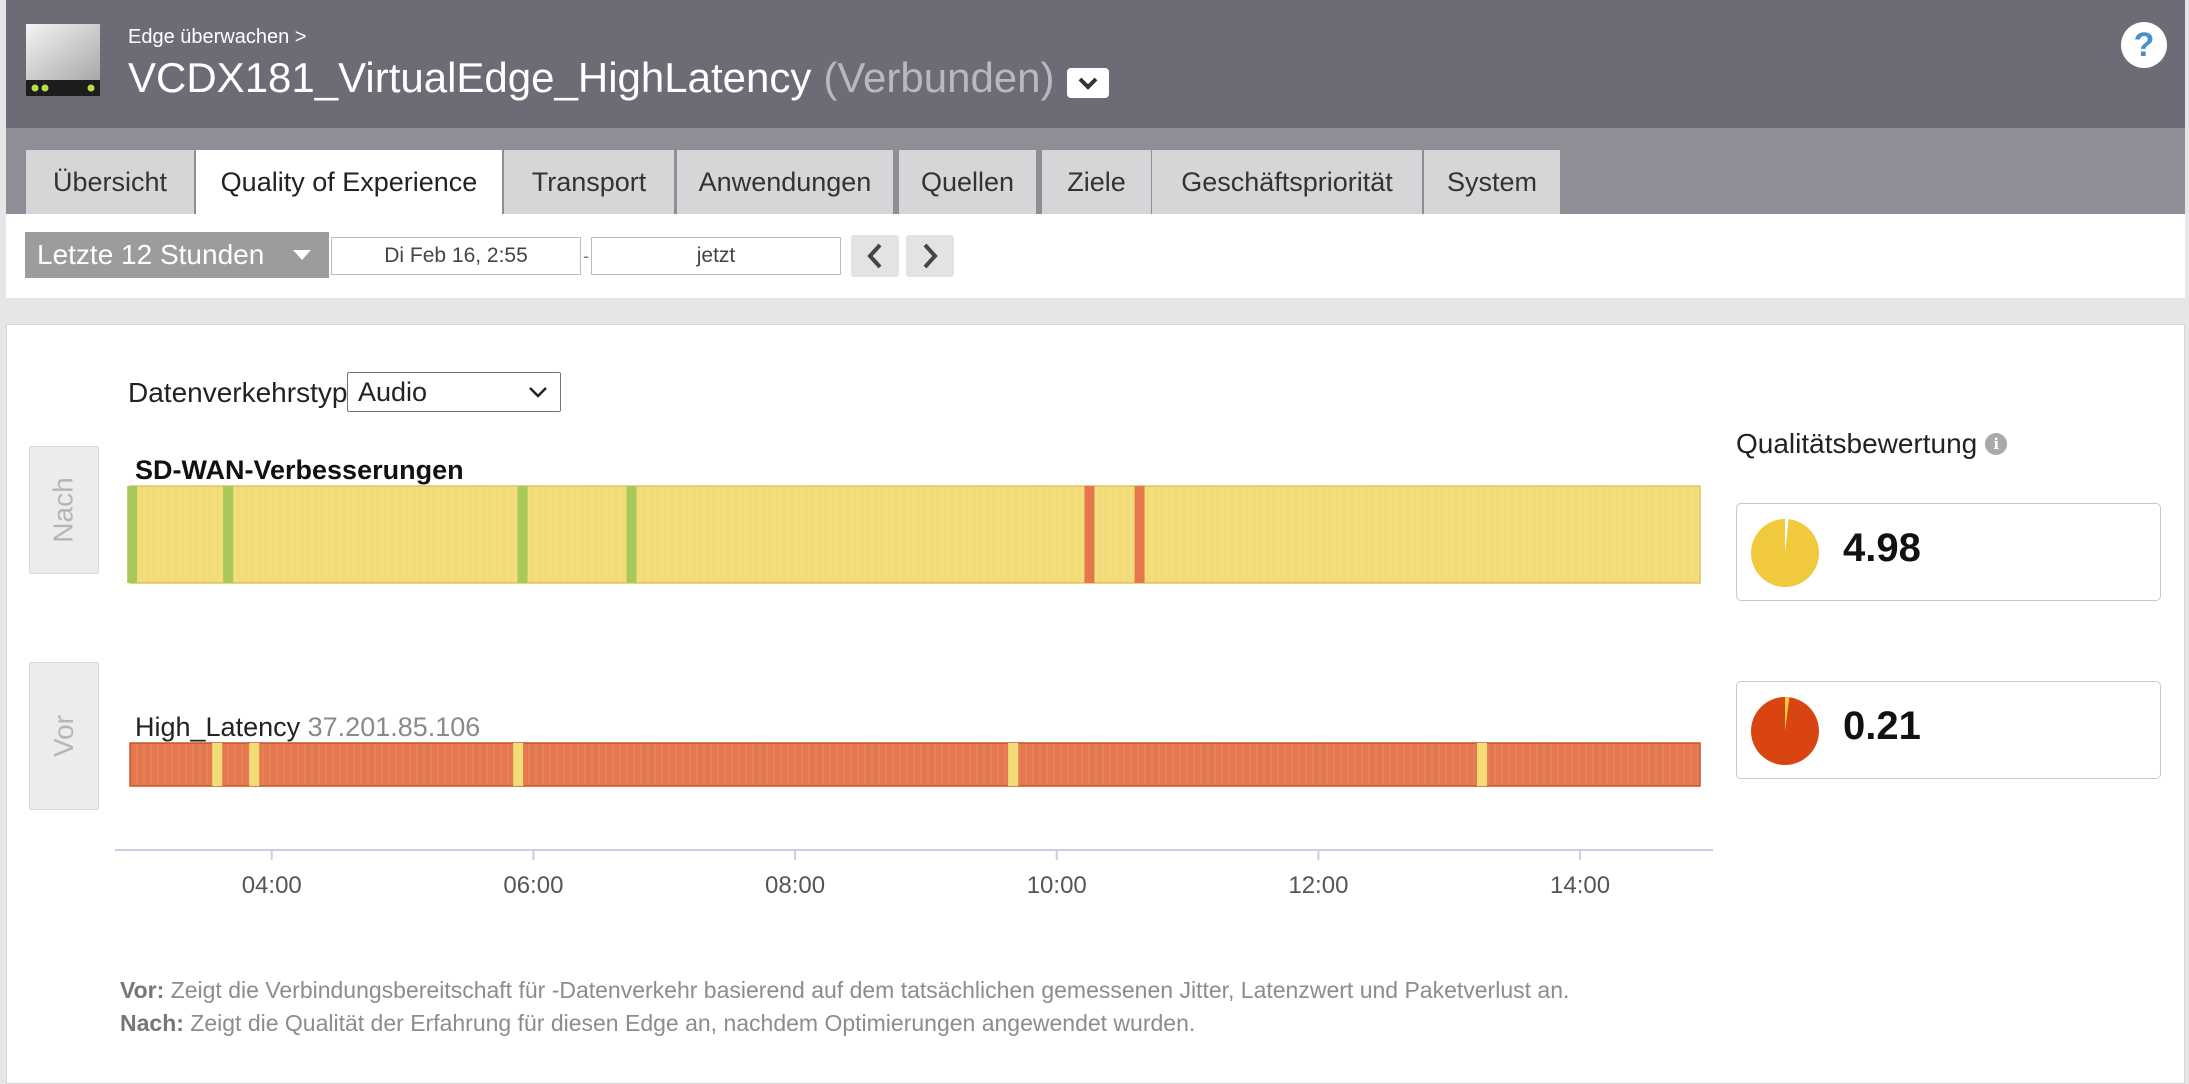  What do you see at coordinates (394, 727) in the screenshot?
I see `before-link-ip: 37.201.85.106` at bounding box center [394, 727].